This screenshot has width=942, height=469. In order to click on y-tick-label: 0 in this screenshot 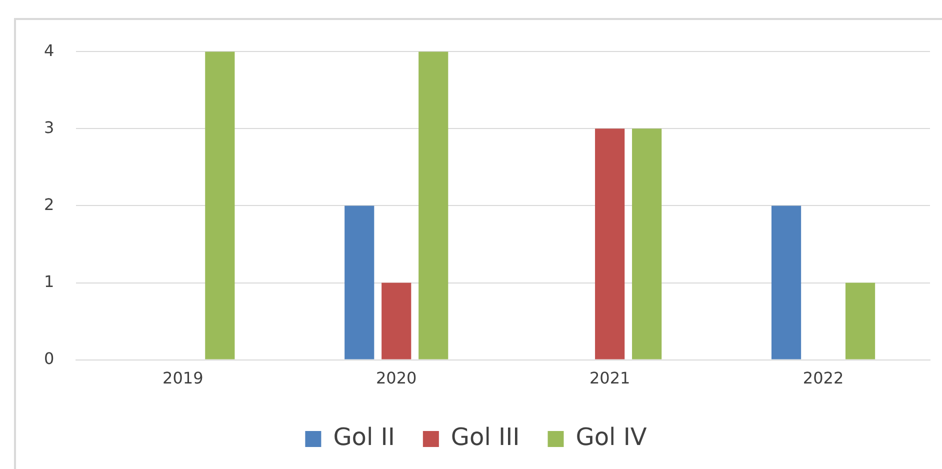, I will do `click(49, 358)`.